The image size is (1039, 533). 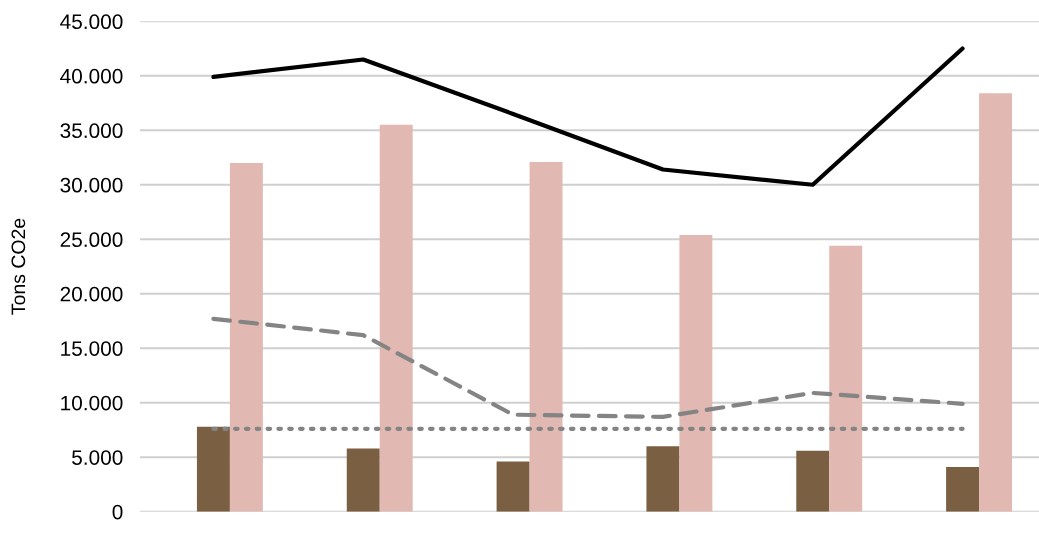 What do you see at coordinates (97, 457) in the screenshot?
I see `y-tick-label: 5.000` at bounding box center [97, 457].